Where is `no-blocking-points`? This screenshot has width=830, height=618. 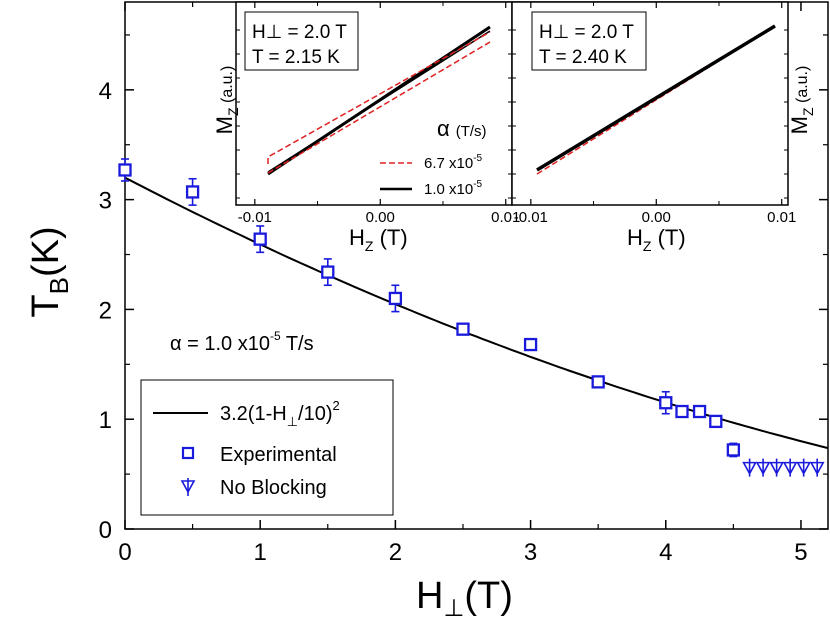 no-blocking-points is located at coordinates (783, 467).